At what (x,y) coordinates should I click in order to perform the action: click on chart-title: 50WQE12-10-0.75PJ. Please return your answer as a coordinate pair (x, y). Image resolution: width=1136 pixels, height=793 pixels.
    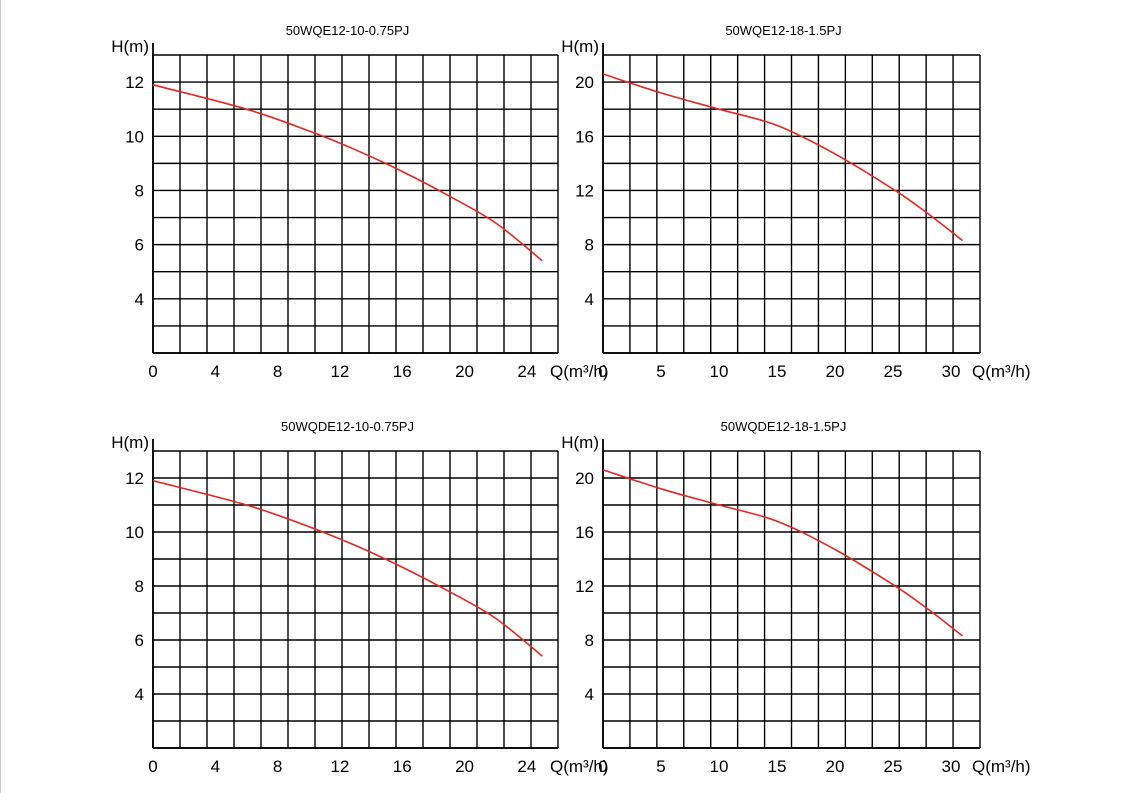
    Looking at the image, I should click on (348, 30).